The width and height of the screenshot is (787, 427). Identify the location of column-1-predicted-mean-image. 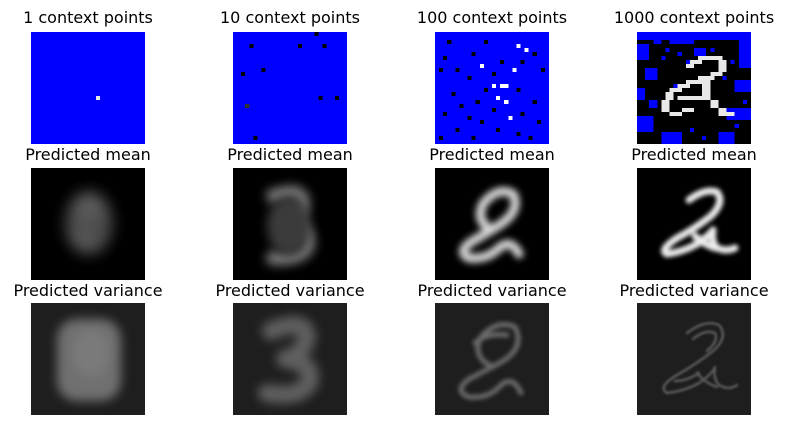
(88, 224).